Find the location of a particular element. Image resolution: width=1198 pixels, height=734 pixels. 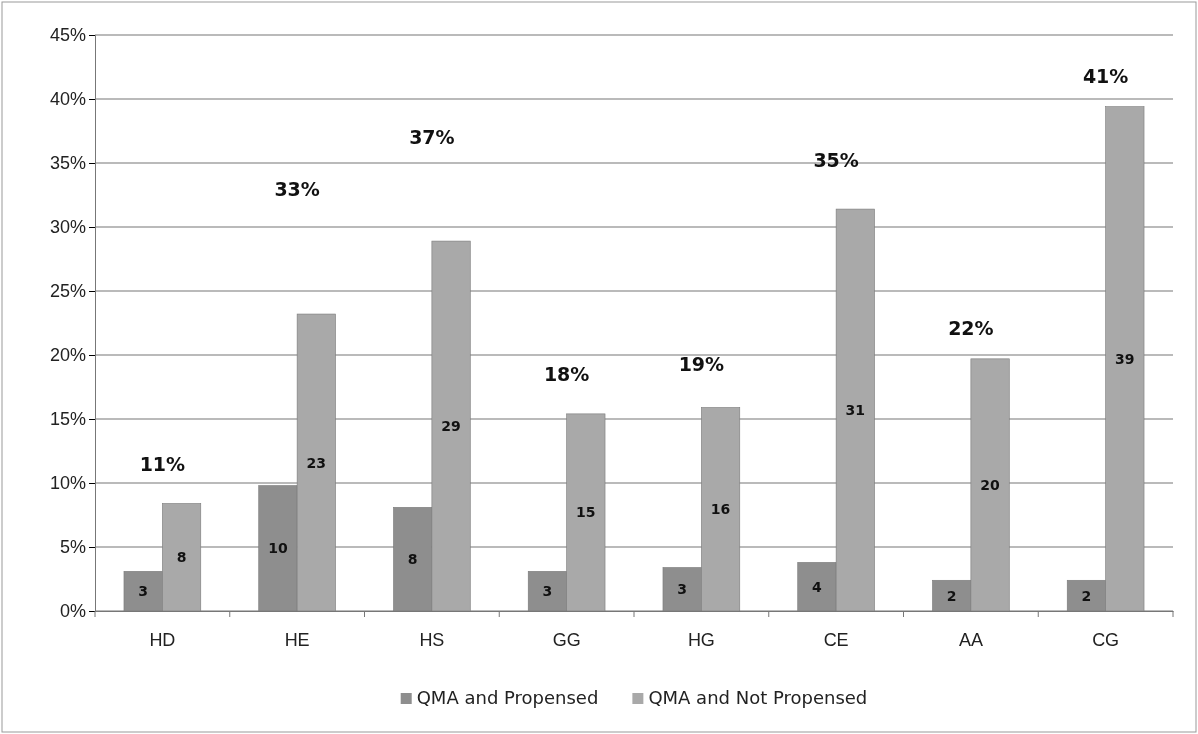

y-tick-label: 0% is located at coordinates (72, 611).